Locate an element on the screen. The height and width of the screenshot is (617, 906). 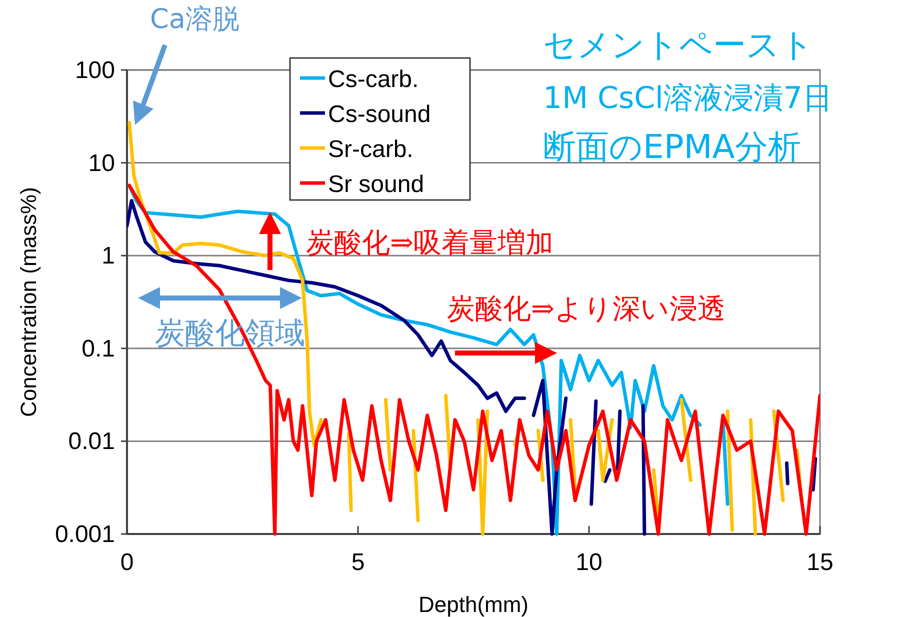
annotation: 炭酸化⇒より深い浸透 is located at coordinates (586, 308).